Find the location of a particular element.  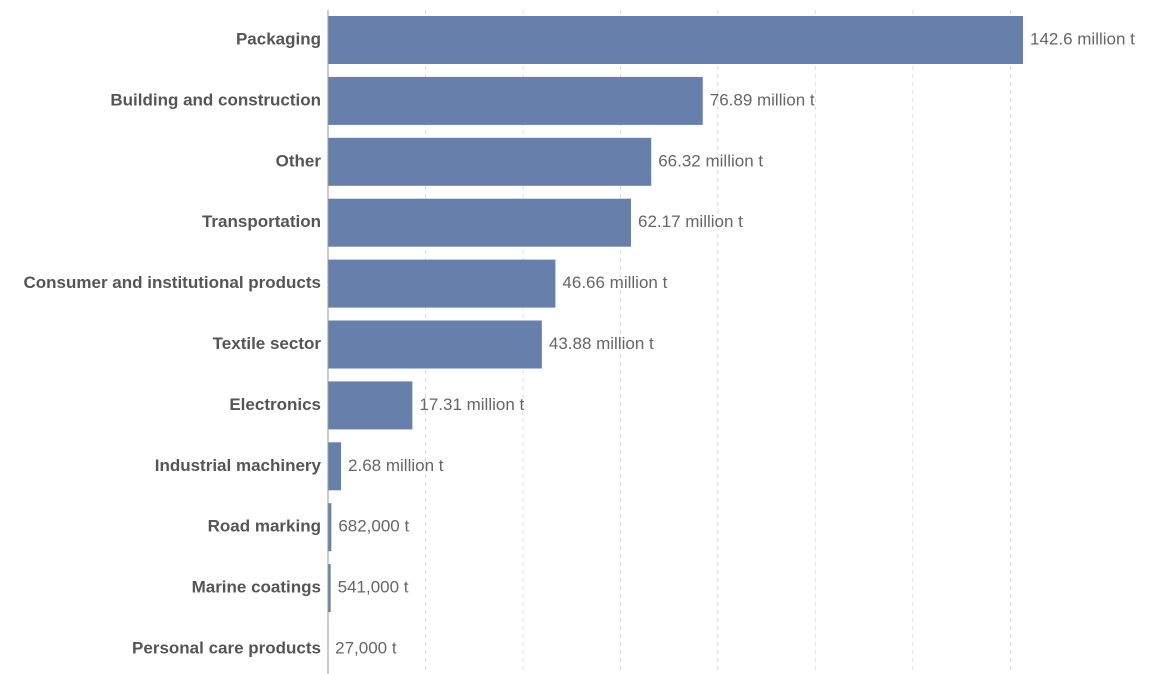

value-label: 46.66 million t is located at coordinates (614, 282).